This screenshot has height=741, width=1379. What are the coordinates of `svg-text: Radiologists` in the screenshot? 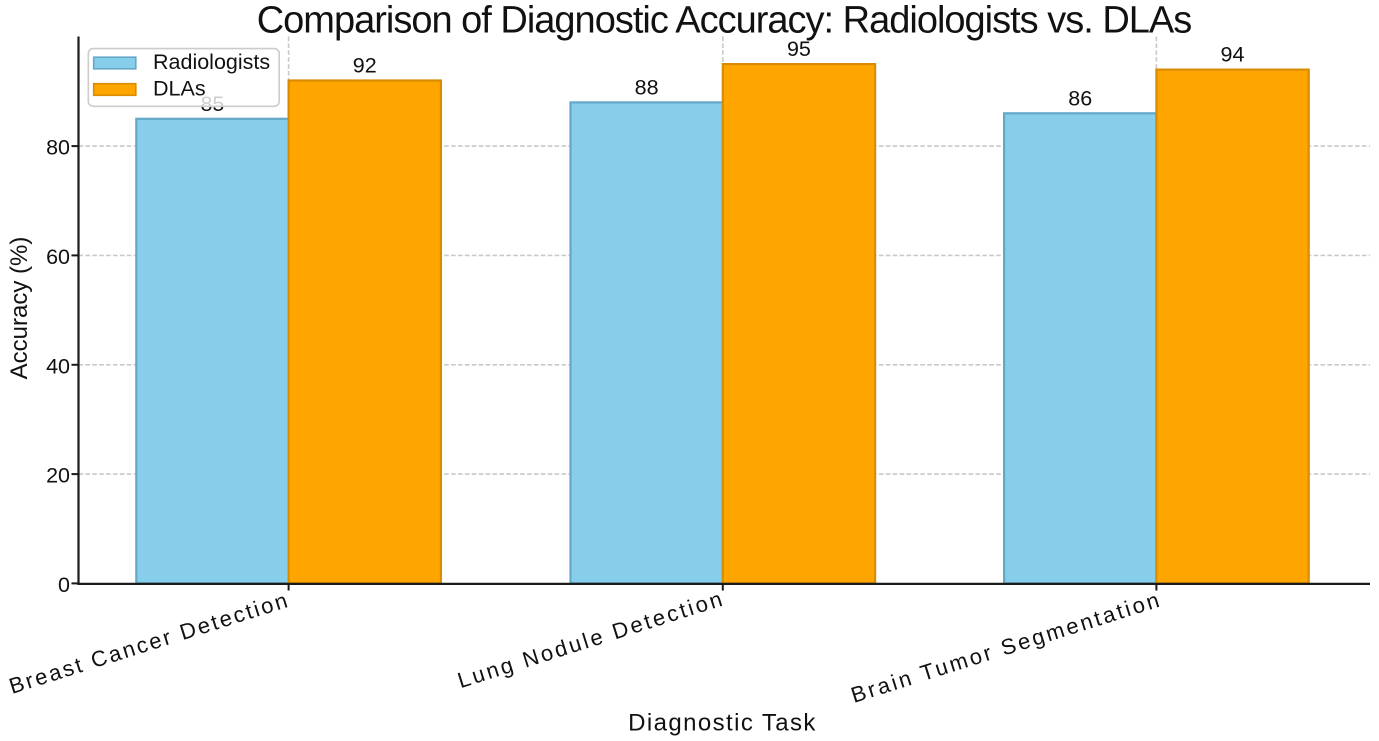 It's located at (211, 62).